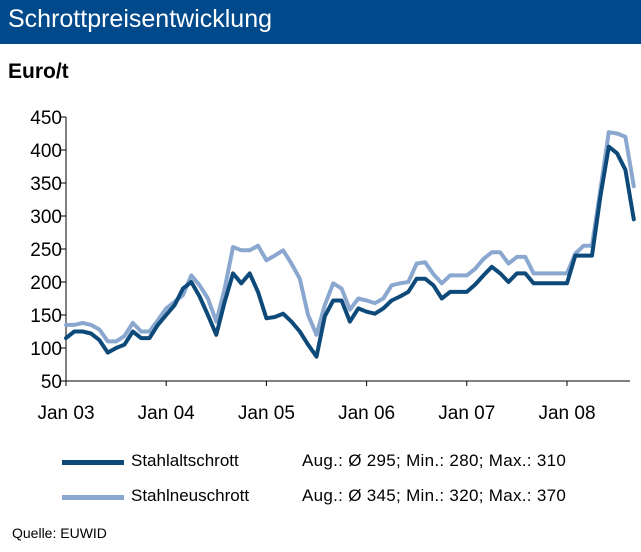 This screenshot has height=552, width=641. What do you see at coordinates (434, 460) in the screenshot?
I see `legend-stats-stahlaltschrott: Aug.: Ø 295; Min.: 280; Max.: 310` at bounding box center [434, 460].